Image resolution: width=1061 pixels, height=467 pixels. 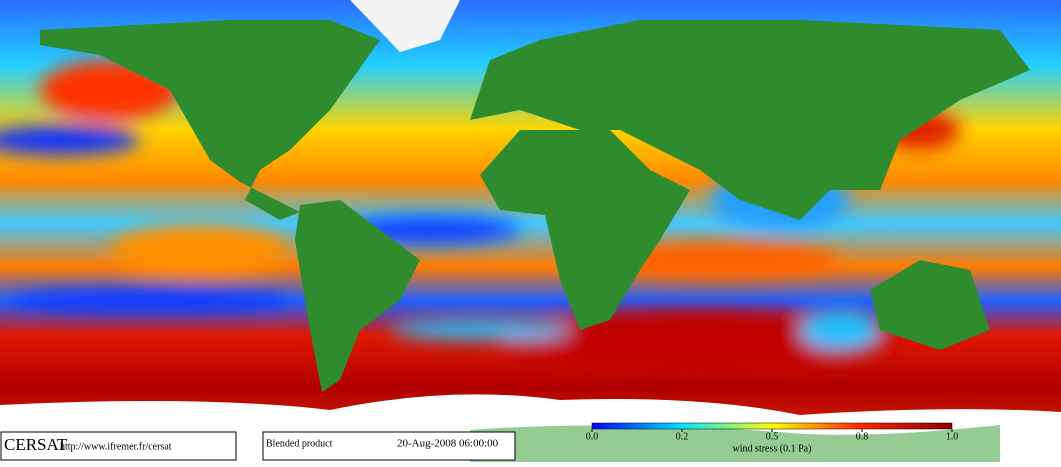 I want to click on antarctica-relief, so click(x=735, y=443).